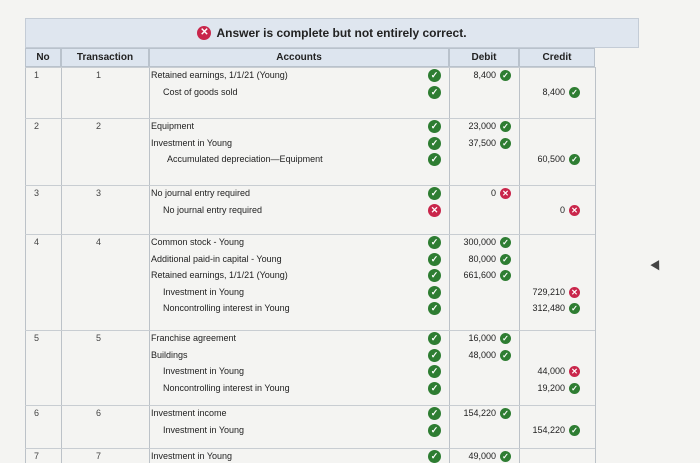  Describe the element at coordinates (548, 429) in the screenshot. I see `credit-field: 154,220` at that location.